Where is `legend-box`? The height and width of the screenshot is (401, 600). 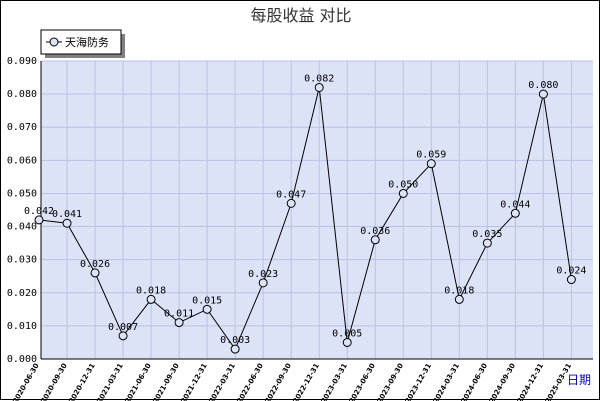 legend-box is located at coordinates (81, 42).